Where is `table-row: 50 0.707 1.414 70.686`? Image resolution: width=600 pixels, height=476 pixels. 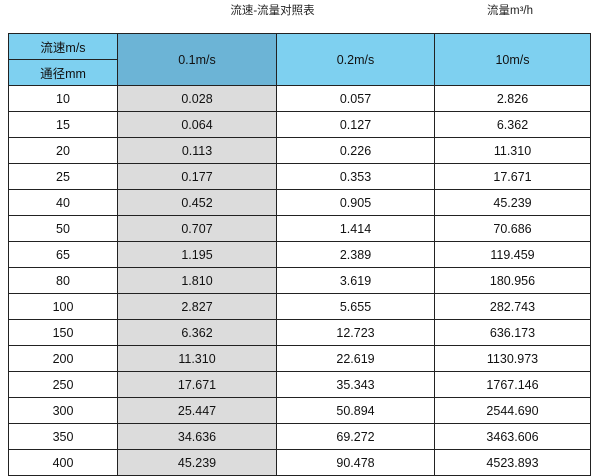
table-row: 50 0.707 1.414 70.686 is located at coordinates (299, 228).